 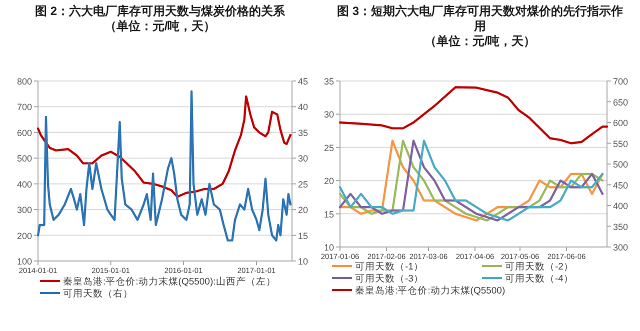 What do you see at coordinates (303, 107) in the screenshot?
I see `y2-tick-label: 40` at bounding box center [303, 107].